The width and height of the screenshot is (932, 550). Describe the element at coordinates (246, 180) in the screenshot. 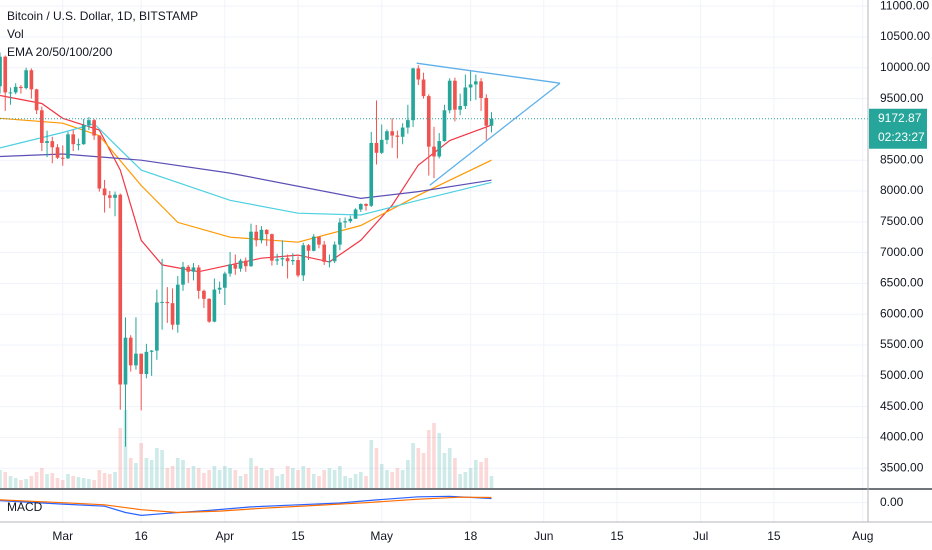

I see `ema-line` at that location.